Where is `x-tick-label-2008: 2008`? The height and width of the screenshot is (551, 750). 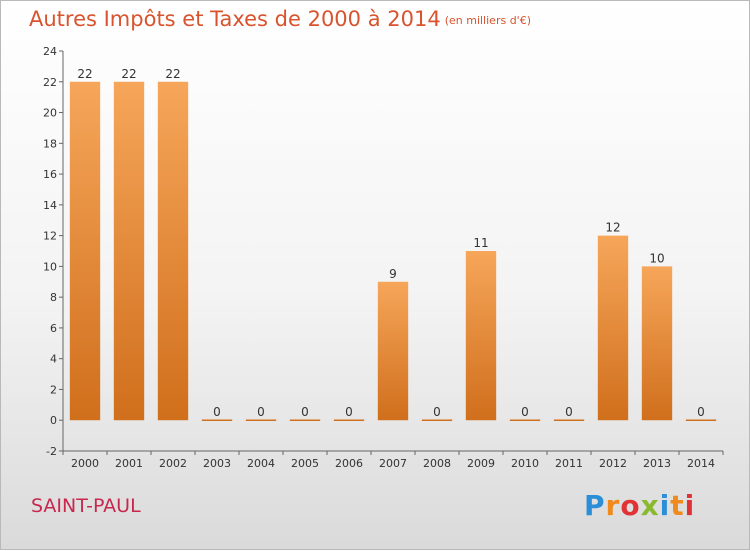 x-tick-label-2008: 2008 is located at coordinates (437, 463).